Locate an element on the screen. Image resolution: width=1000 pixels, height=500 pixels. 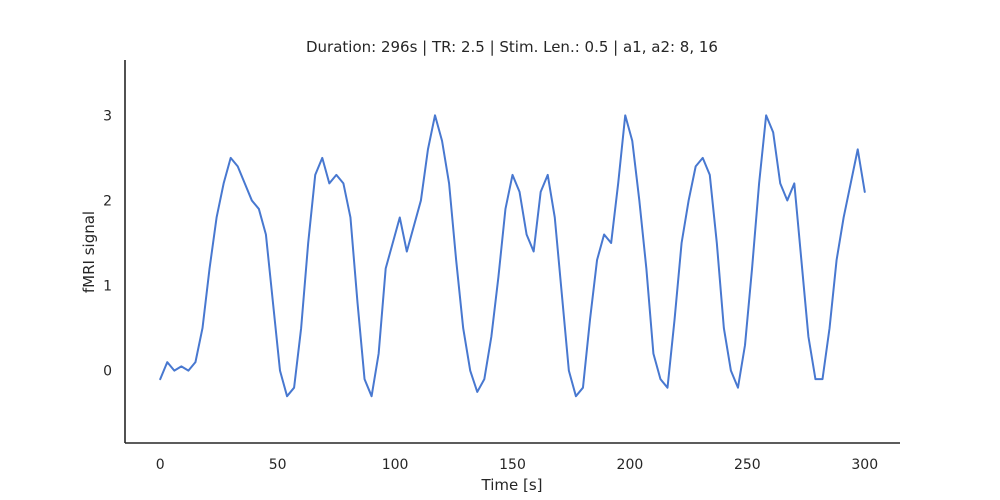
x-tick-label: 300 is located at coordinates (864, 465).